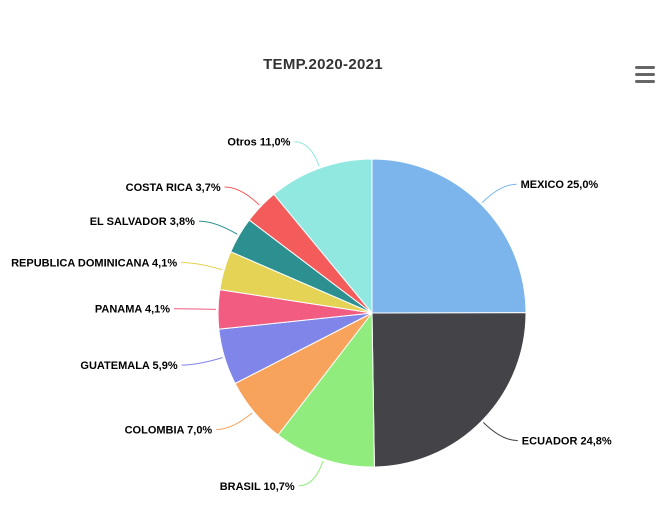 Image resolution: width=663 pixels, height=531 pixels. What do you see at coordinates (567, 442) in the screenshot?
I see `data-label-ecuador: ECUADOR 24,8%` at bounding box center [567, 442].